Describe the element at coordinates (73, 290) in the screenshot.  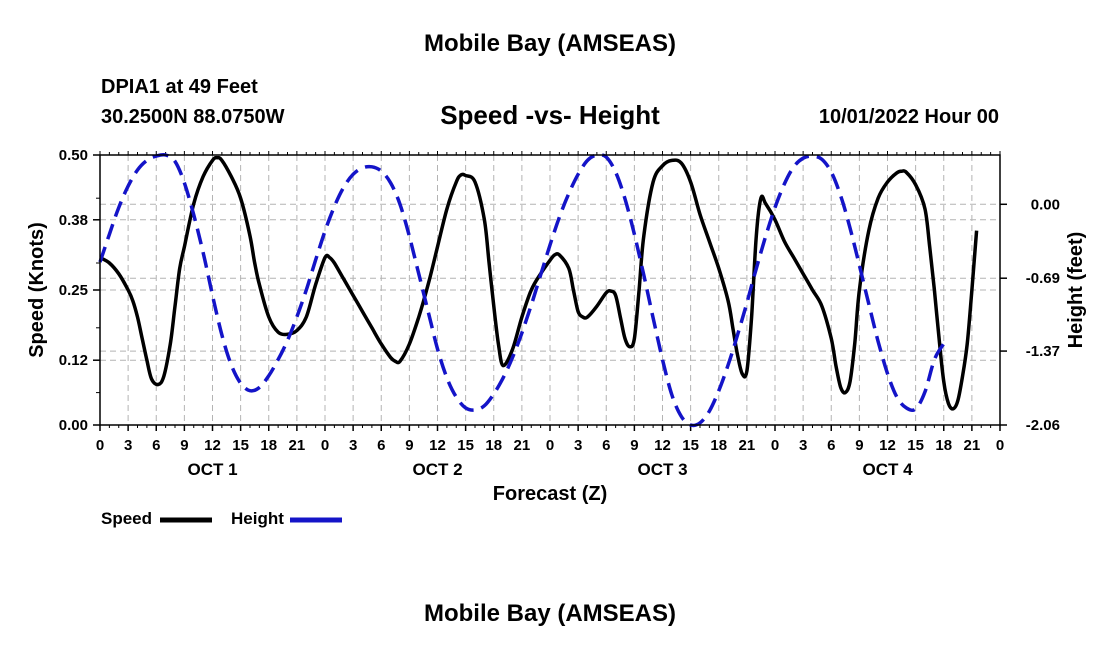
I see `left-tick-label: 0.25` at that location.